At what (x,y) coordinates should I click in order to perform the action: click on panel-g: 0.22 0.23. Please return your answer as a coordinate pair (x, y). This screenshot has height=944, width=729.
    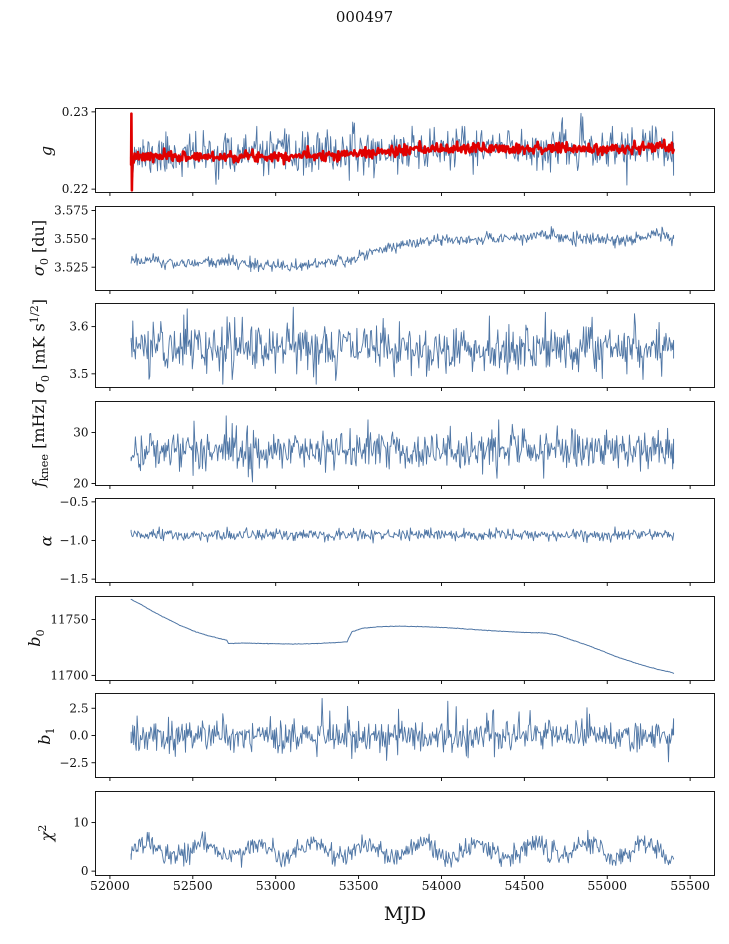
    Looking at the image, I should click on (388, 150).